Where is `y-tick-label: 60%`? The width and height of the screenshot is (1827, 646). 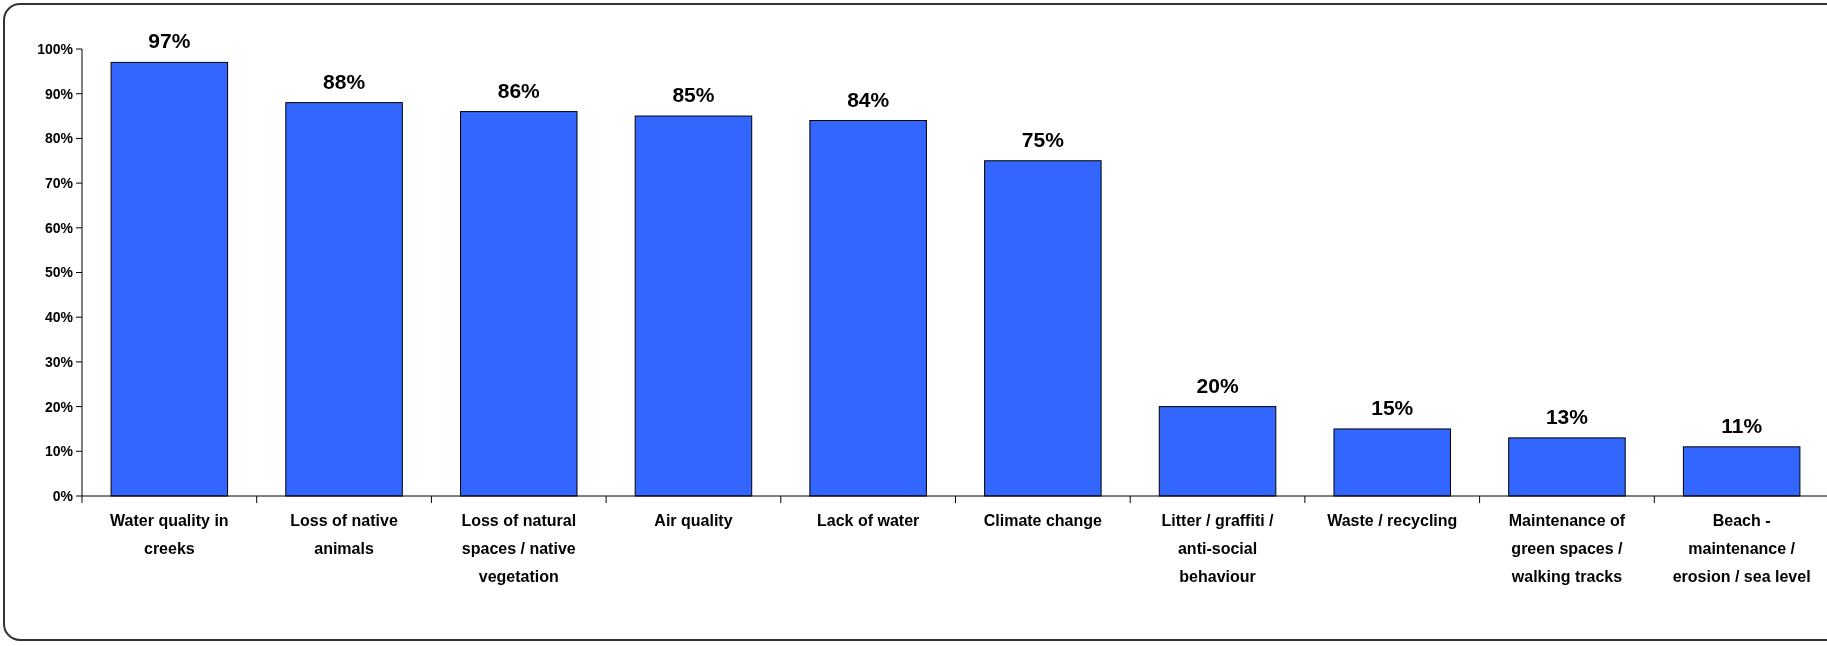
y-tick-label: 60% is located at coordinates (59, 227).